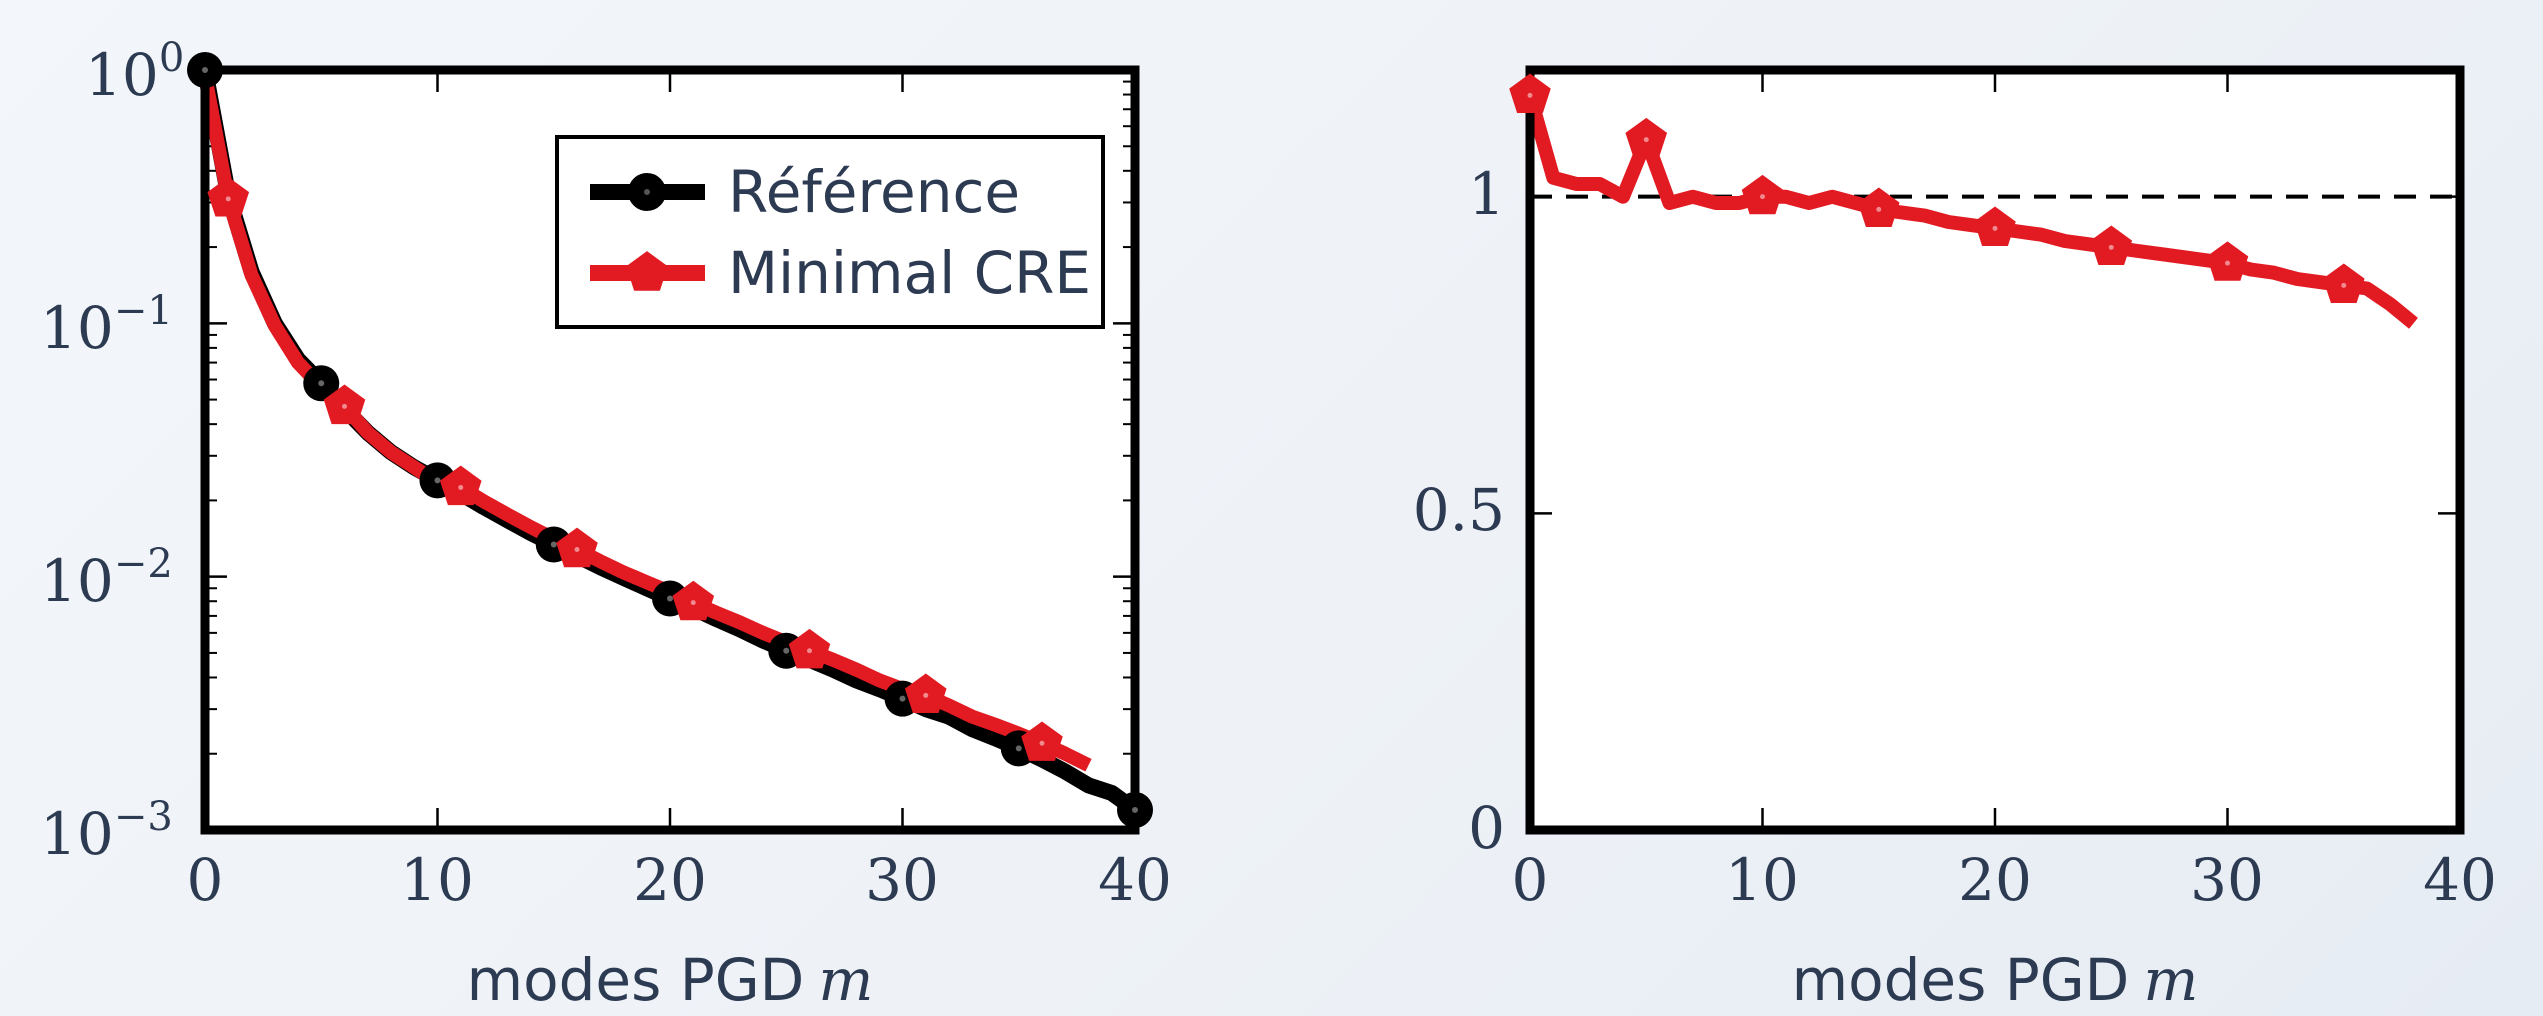 This screenshot has width=2543, height=1016. What do you see at coordinates (1995, 980) in the screenshot?
I see `x-axis-title-right: modes PGD m` at bounding box center [1995, 980].